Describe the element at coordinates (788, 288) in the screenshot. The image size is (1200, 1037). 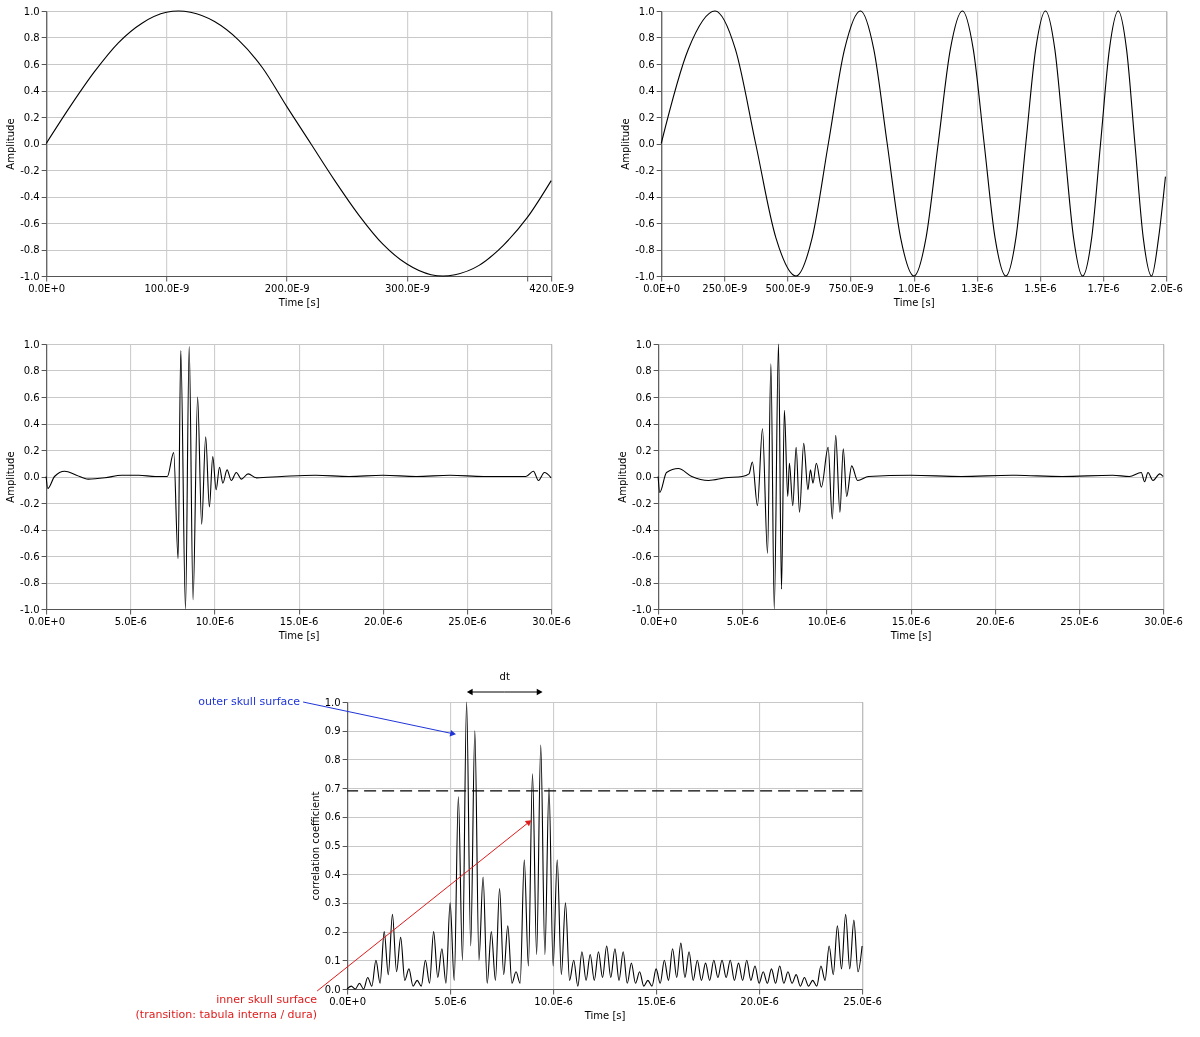
I see `x-tick-label: 500.0E-9` at that location.